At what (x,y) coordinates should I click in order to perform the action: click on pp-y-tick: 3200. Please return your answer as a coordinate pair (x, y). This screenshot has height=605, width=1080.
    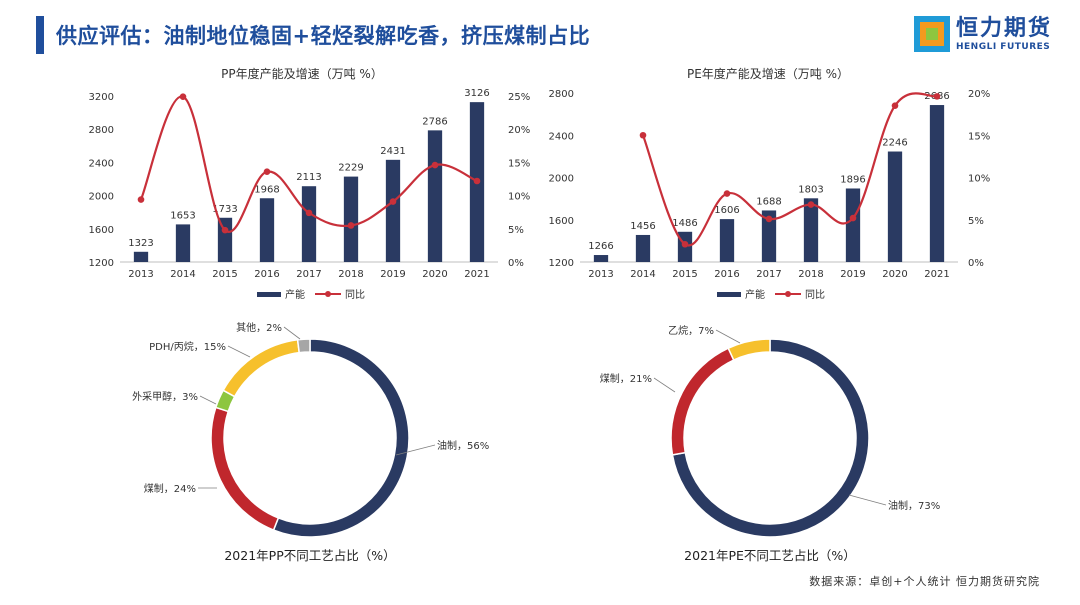
    Looking at the image, I should click on (101, 97).